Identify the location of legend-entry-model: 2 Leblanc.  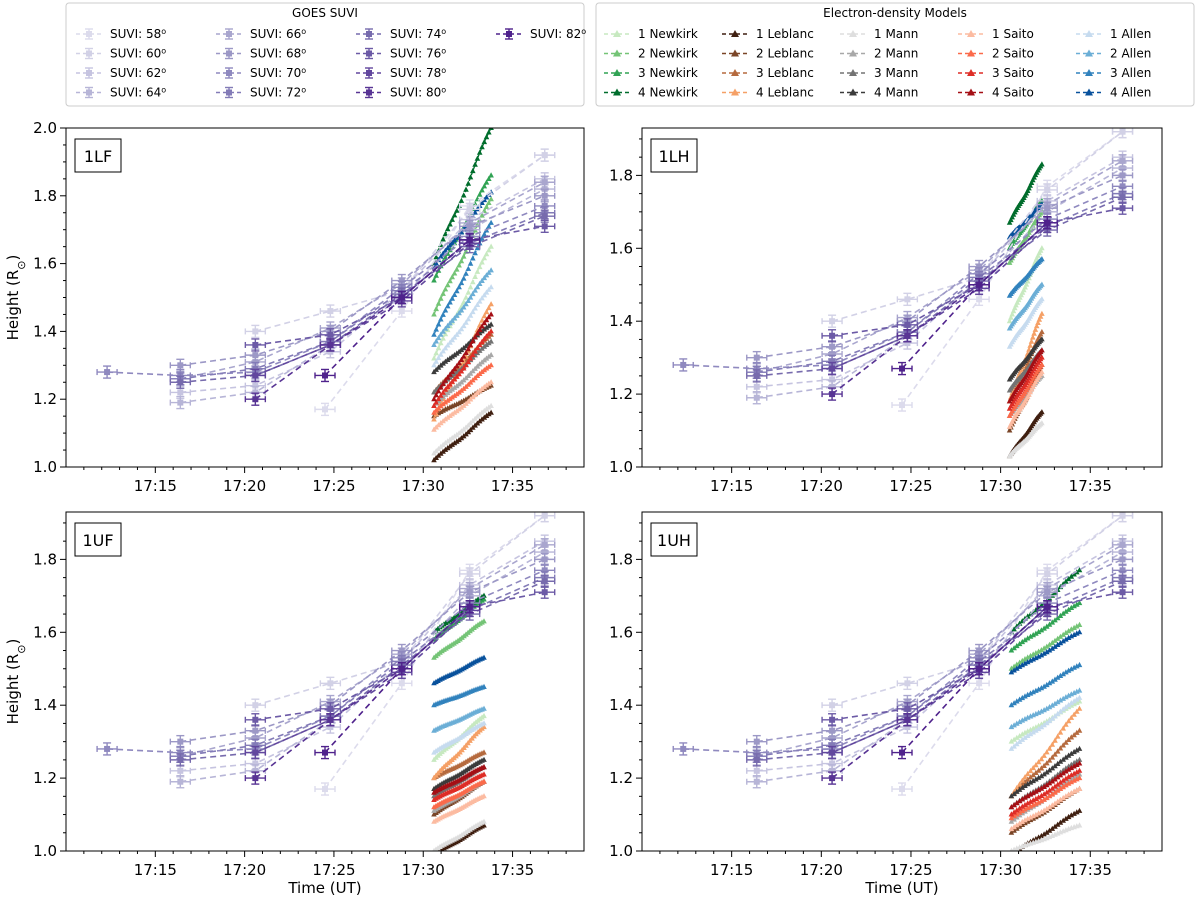
(768, 54).